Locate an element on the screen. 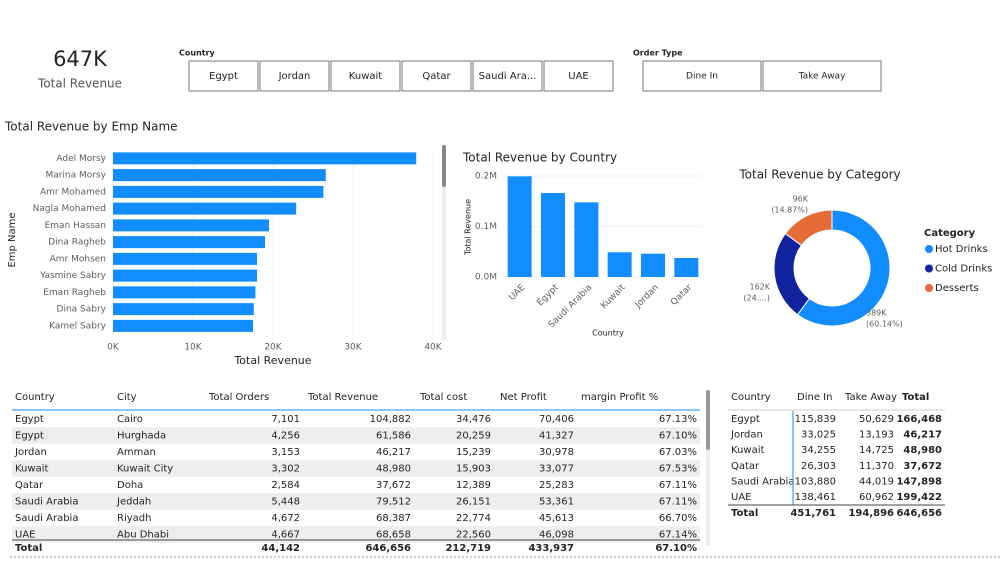  cell: 67.53% is located at coordinates (678, 469).